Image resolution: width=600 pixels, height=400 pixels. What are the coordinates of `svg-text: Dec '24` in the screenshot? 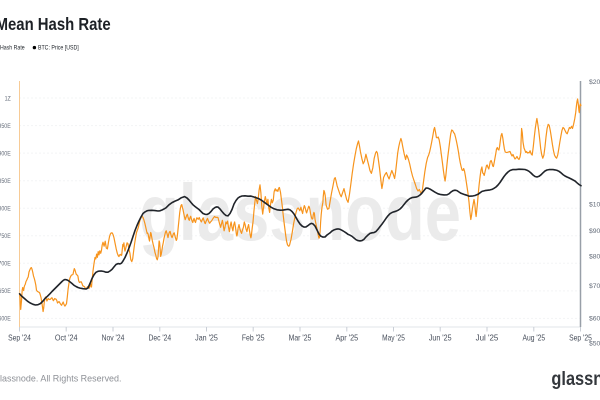 It's located at (159, 338).